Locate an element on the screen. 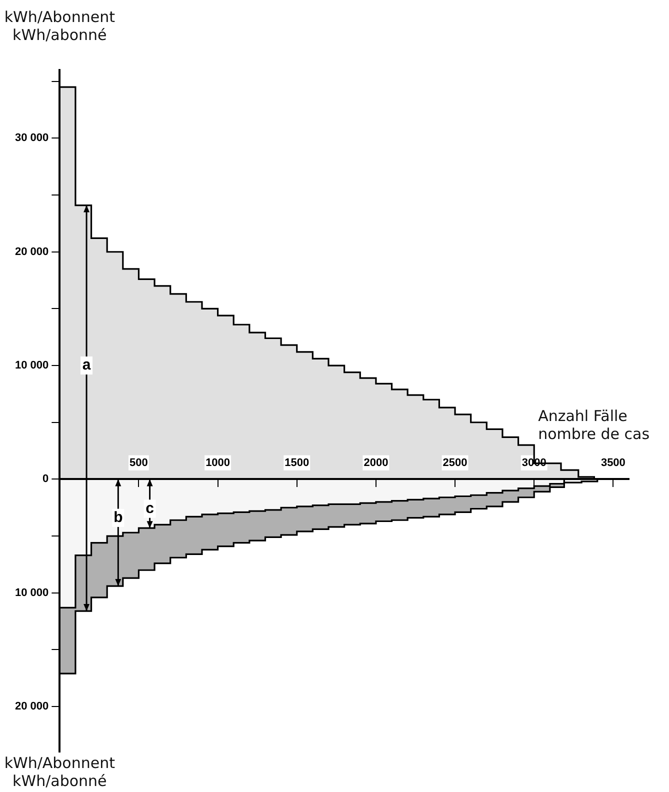  x-tick-label: 1000 is located at coordinates (218, 462).